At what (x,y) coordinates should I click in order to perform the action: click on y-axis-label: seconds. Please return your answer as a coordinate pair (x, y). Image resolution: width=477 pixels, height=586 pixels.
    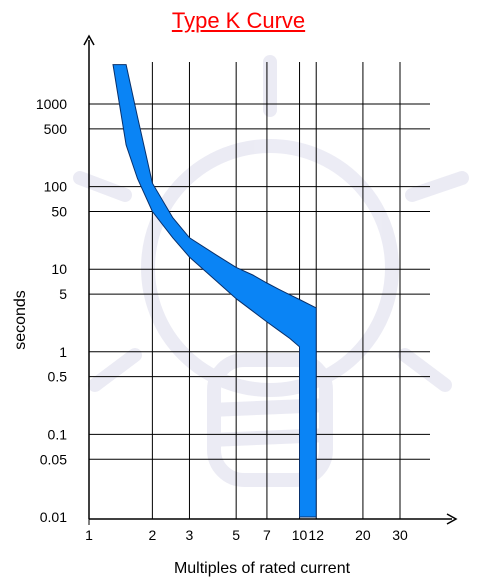
    Looking at the image, I should click on (20, 320).